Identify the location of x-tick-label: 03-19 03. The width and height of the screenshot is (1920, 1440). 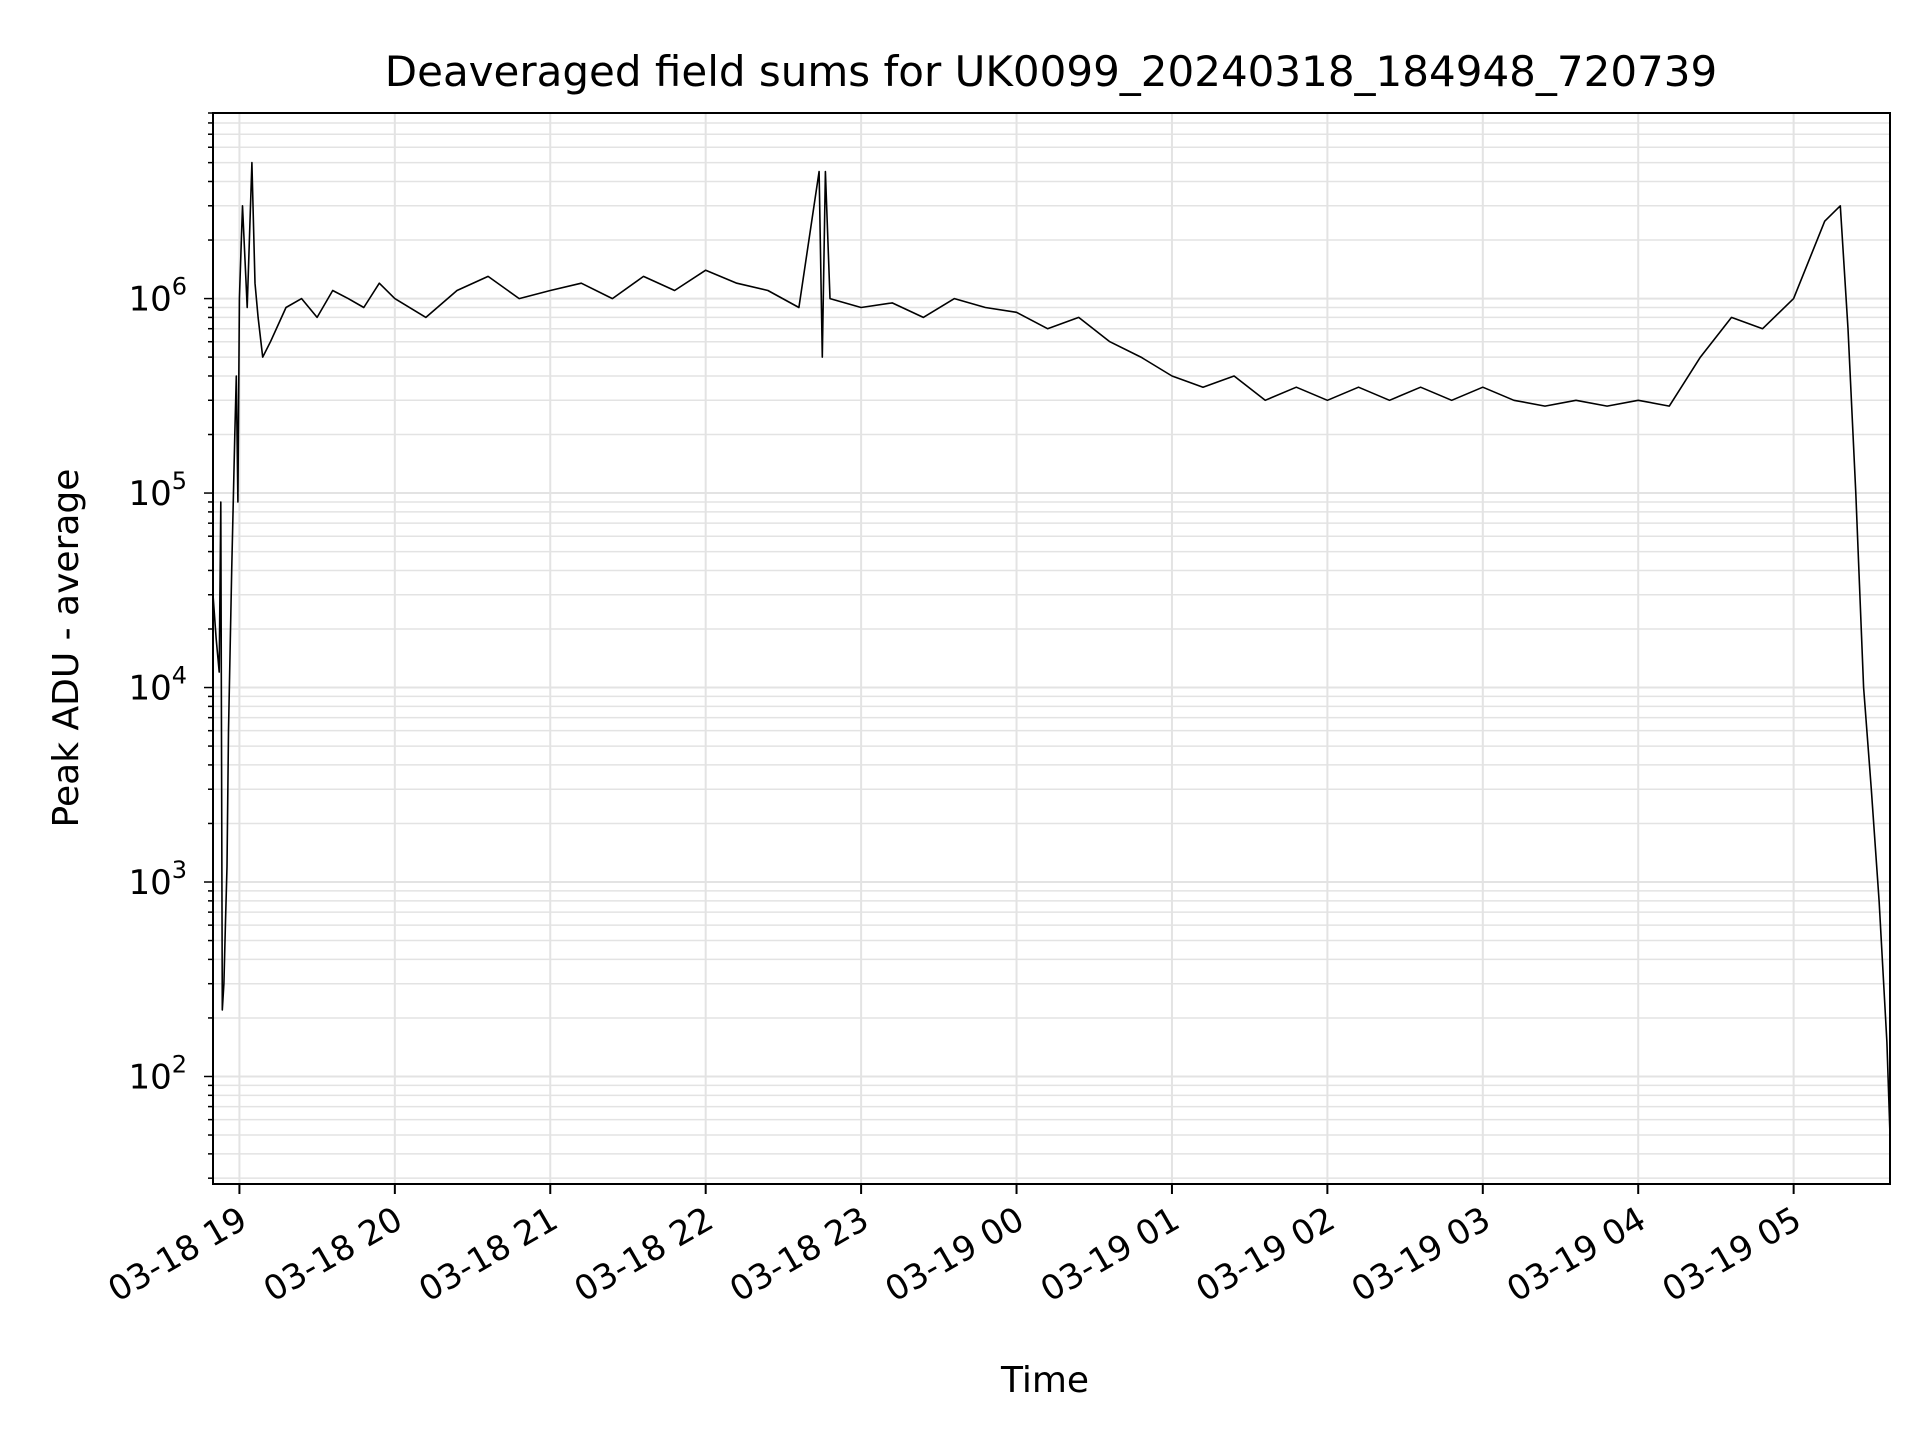
(1421, 1254).